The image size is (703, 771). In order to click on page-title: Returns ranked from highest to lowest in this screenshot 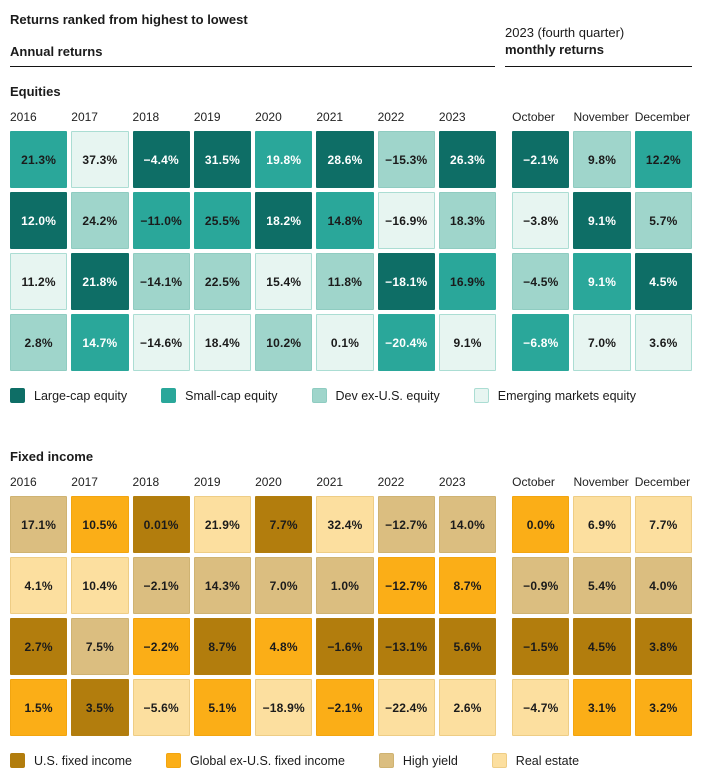, I will do `click(129, 19)`.